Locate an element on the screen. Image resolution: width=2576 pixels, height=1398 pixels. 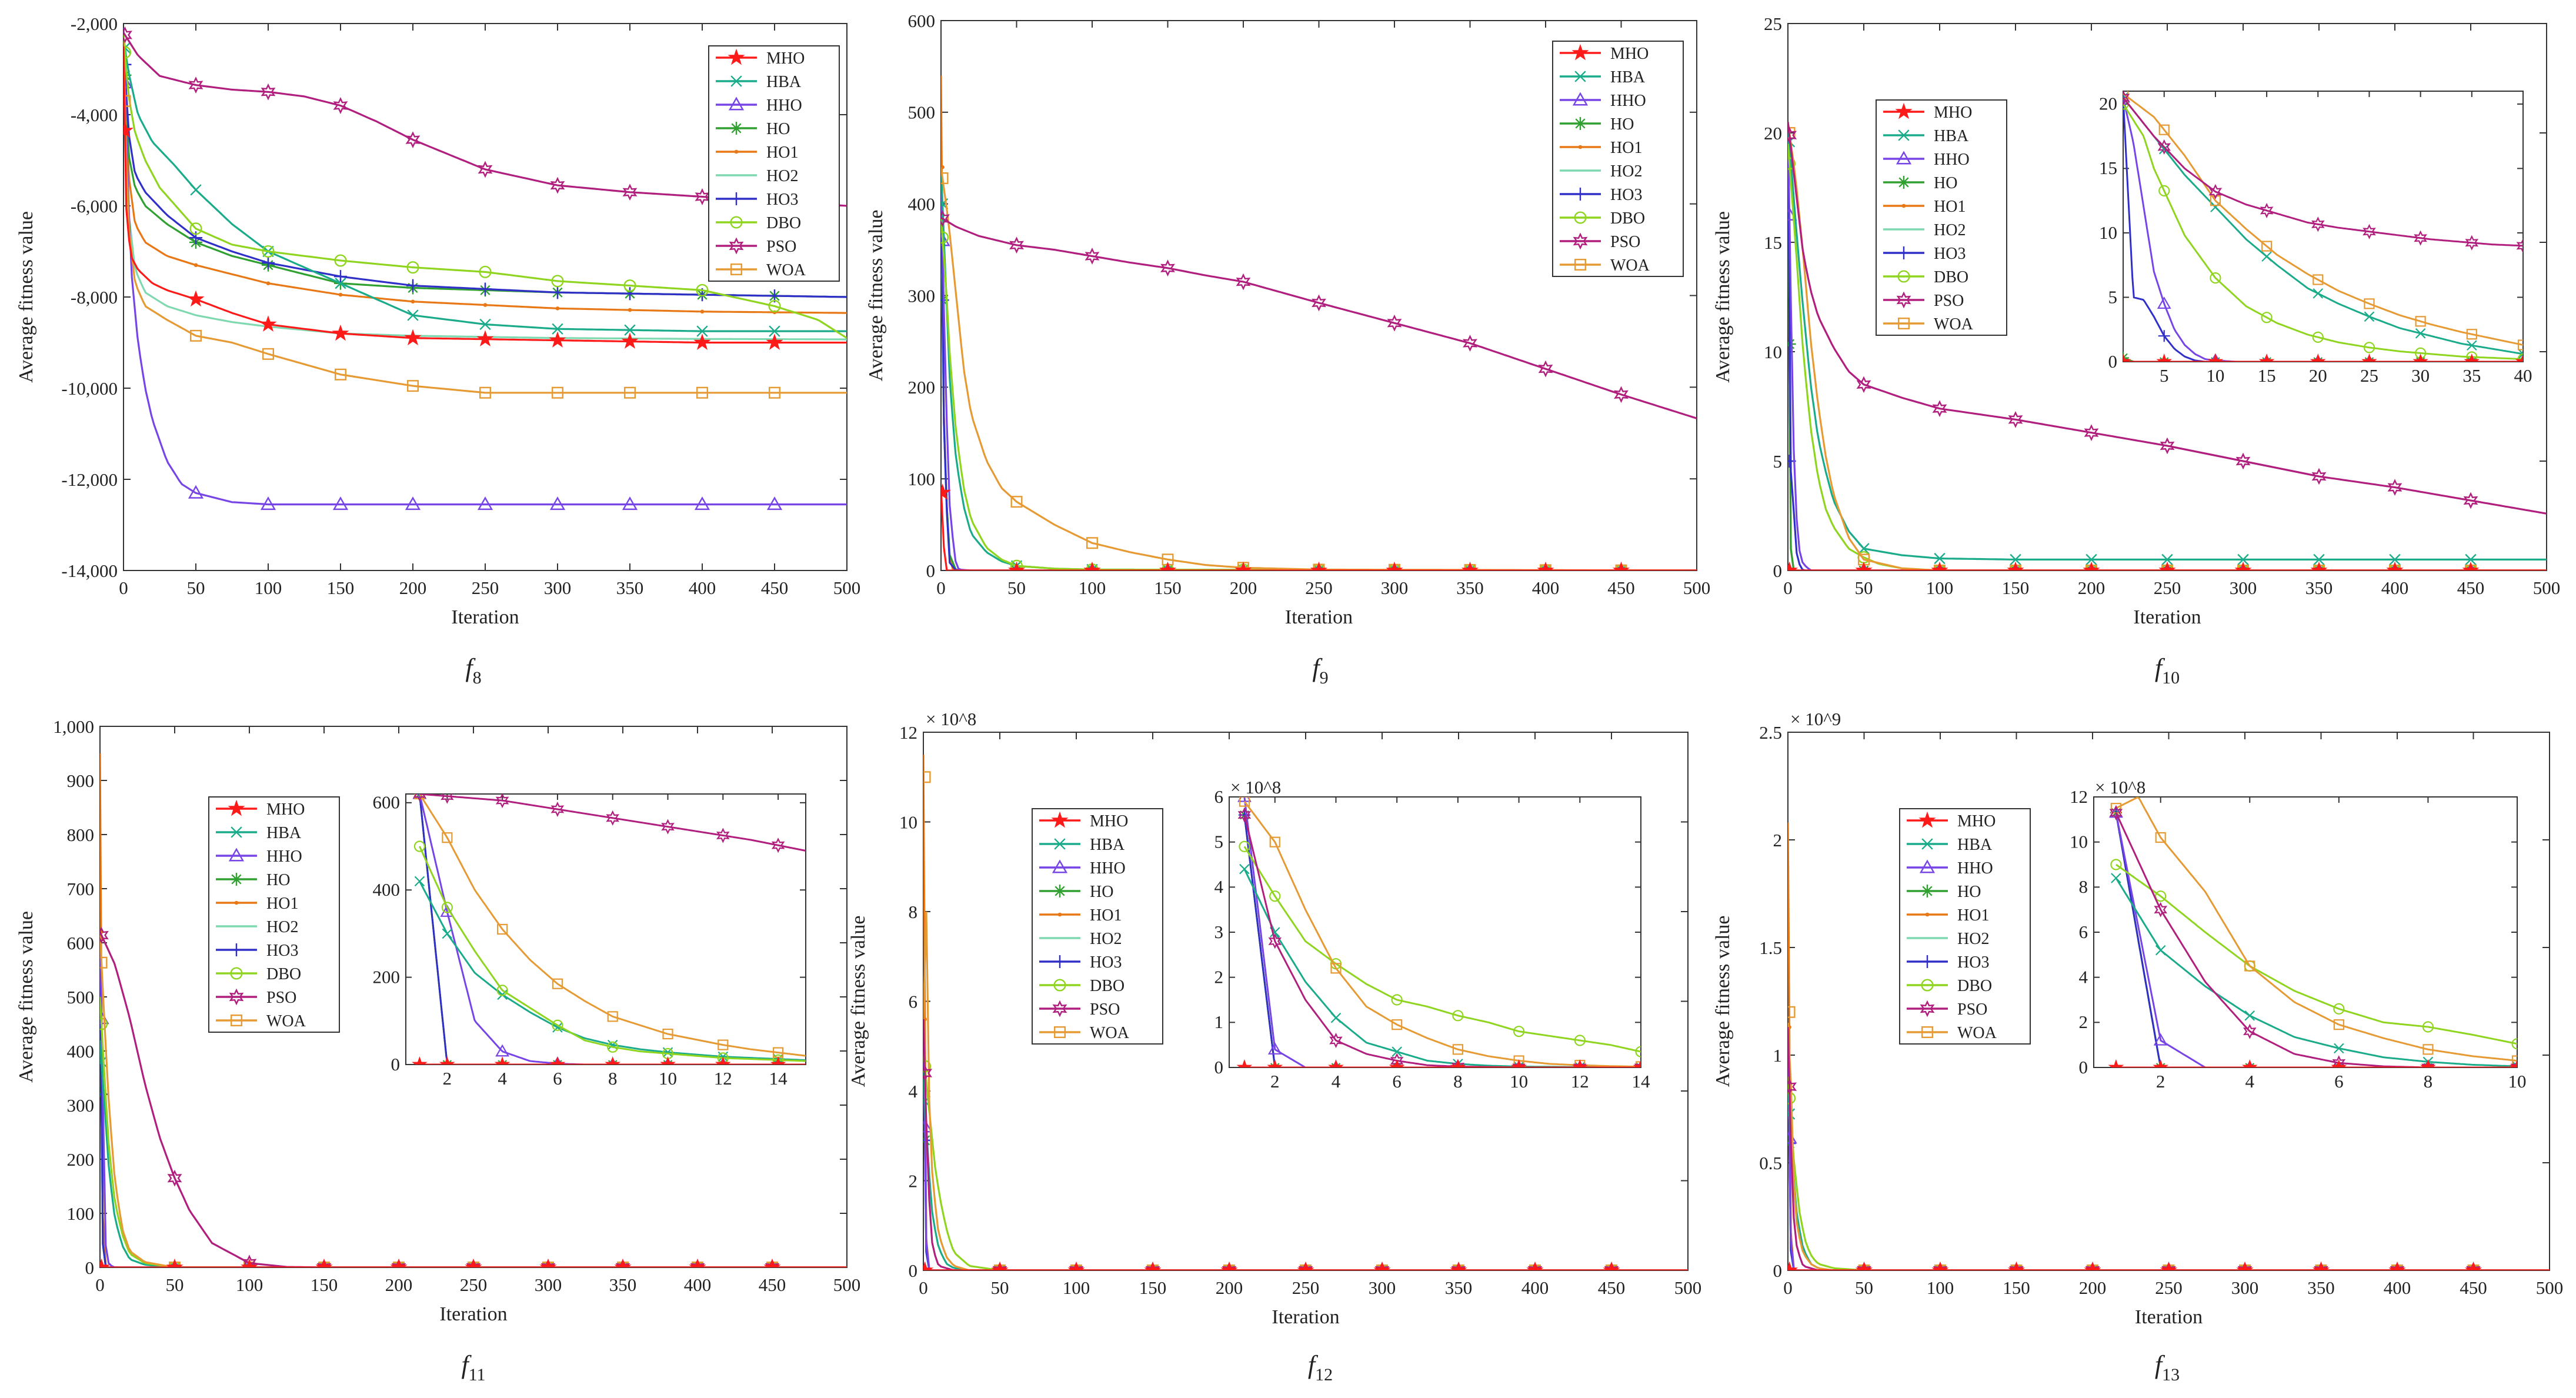
legend-entry-ho1: HO1 is located at coordinates (257, 904).